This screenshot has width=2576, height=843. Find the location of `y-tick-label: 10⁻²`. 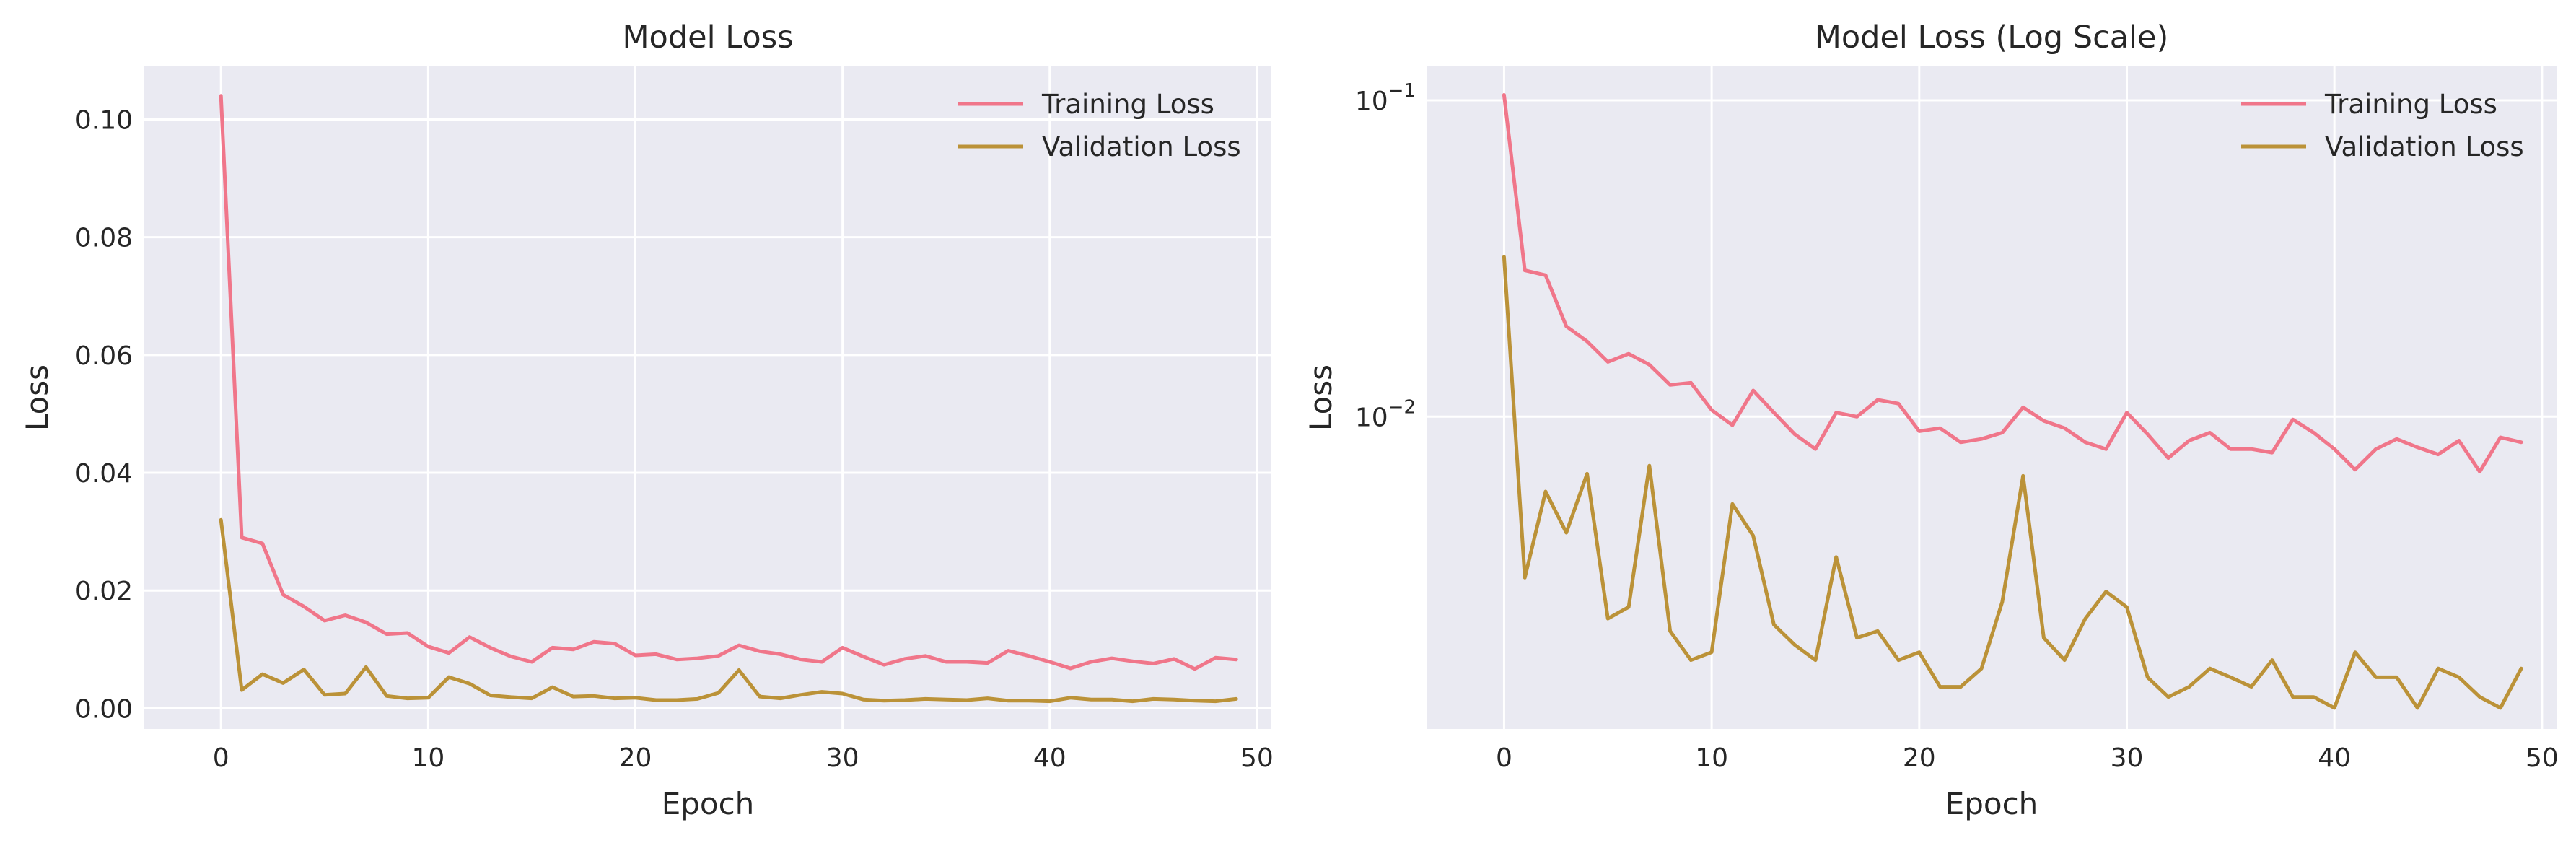

y-tick-label: 10⁻² is located at coordinates (1385, 414).